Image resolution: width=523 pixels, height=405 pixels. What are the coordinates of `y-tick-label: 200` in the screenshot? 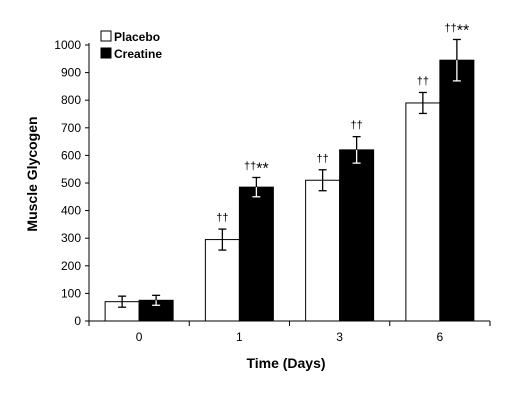 It's located at (71, 266).